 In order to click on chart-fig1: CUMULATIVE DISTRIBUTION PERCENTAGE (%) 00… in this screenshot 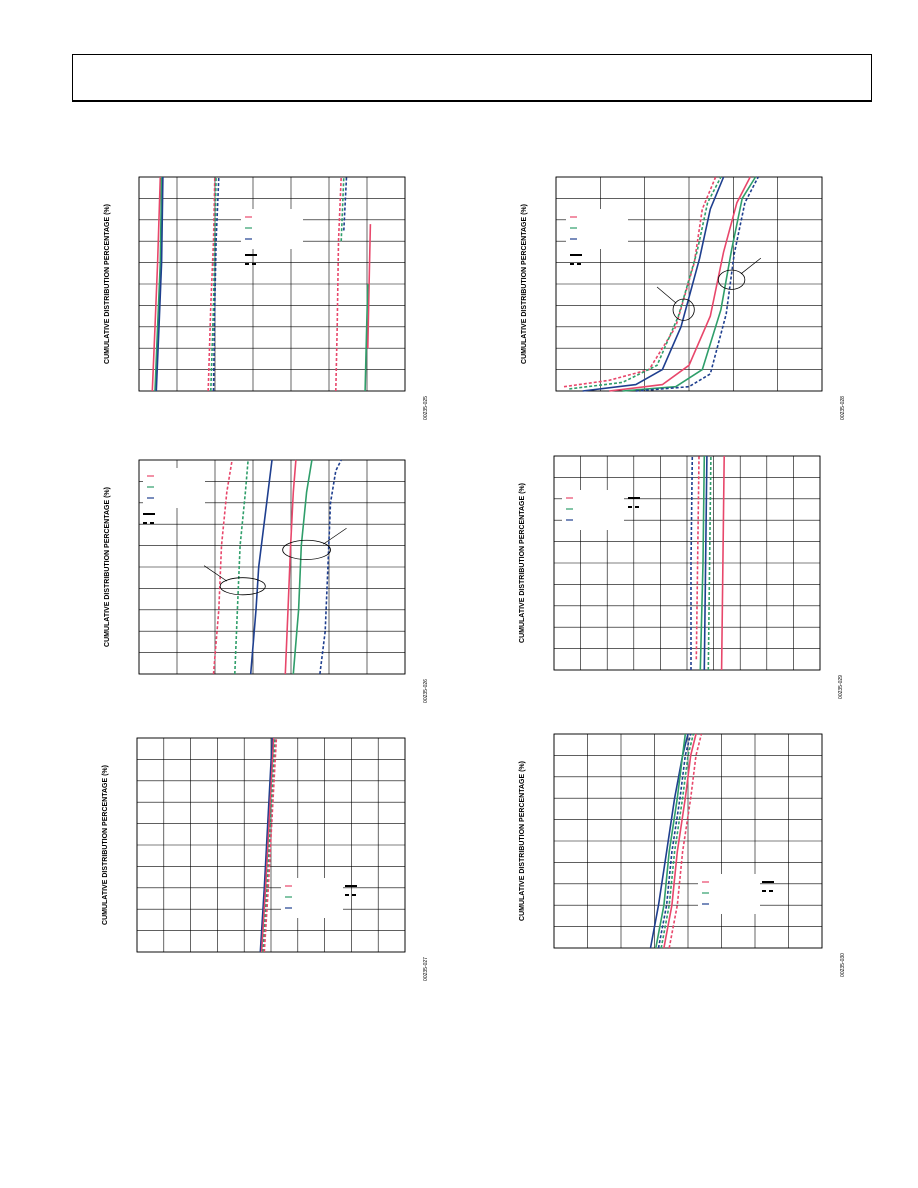, I will do `click(266, 298)`.